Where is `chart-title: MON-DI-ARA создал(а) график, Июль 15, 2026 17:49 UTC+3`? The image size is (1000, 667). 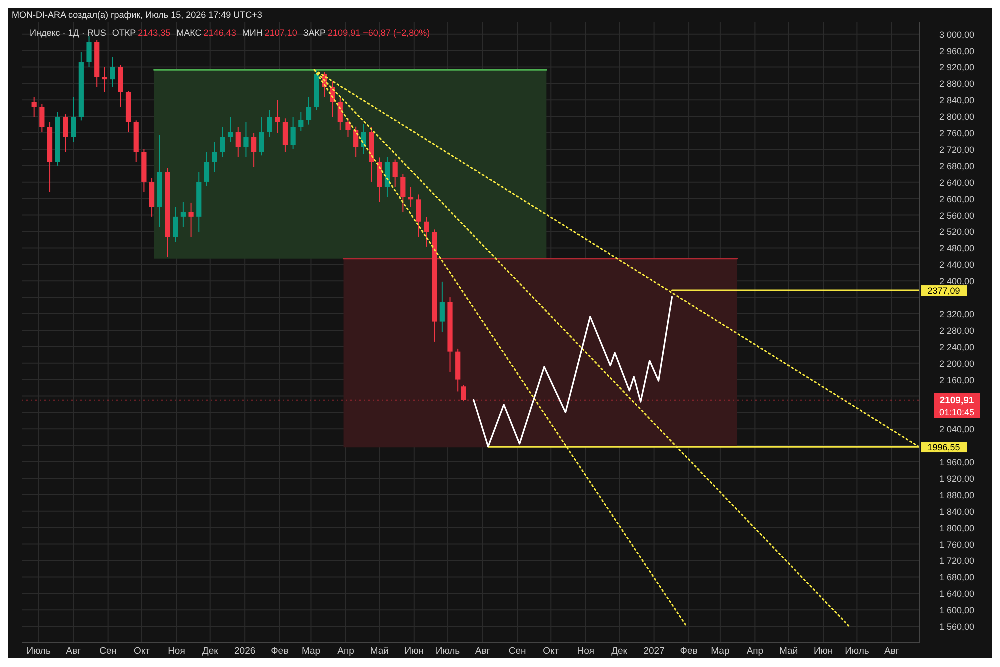
chart-title: MON-DI-ARA создал(а) график, Июль 15, 2026 17:49 UTC+3 is located at coordinates (137, 15).